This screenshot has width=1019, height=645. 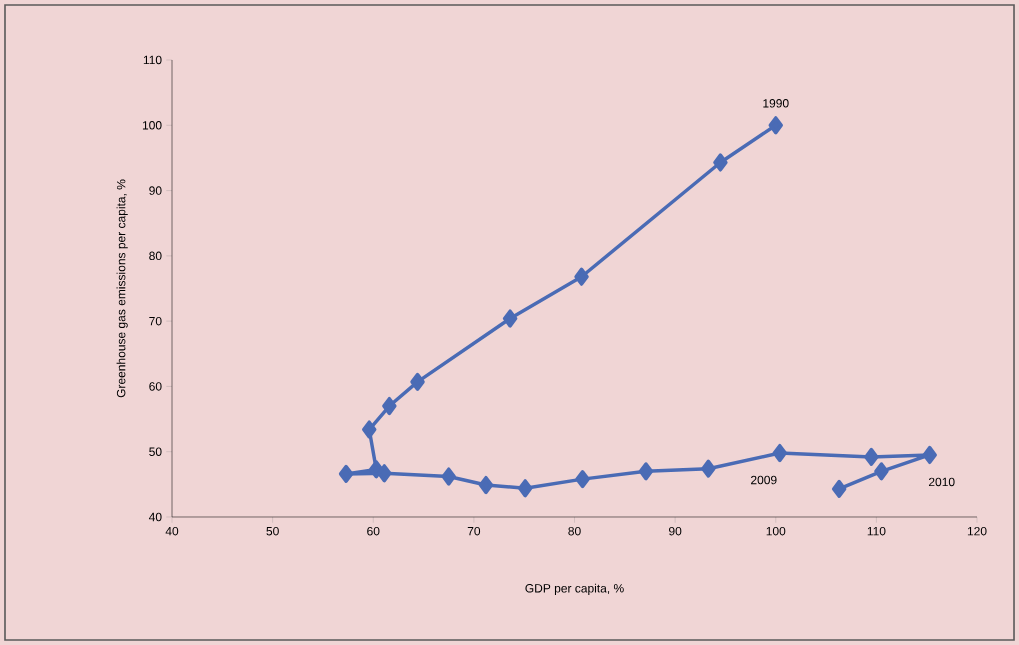 What do you see at coordinates (941, 482) in the screenshot?
I see `annotation: 2010` at bounding box center [941, 482].